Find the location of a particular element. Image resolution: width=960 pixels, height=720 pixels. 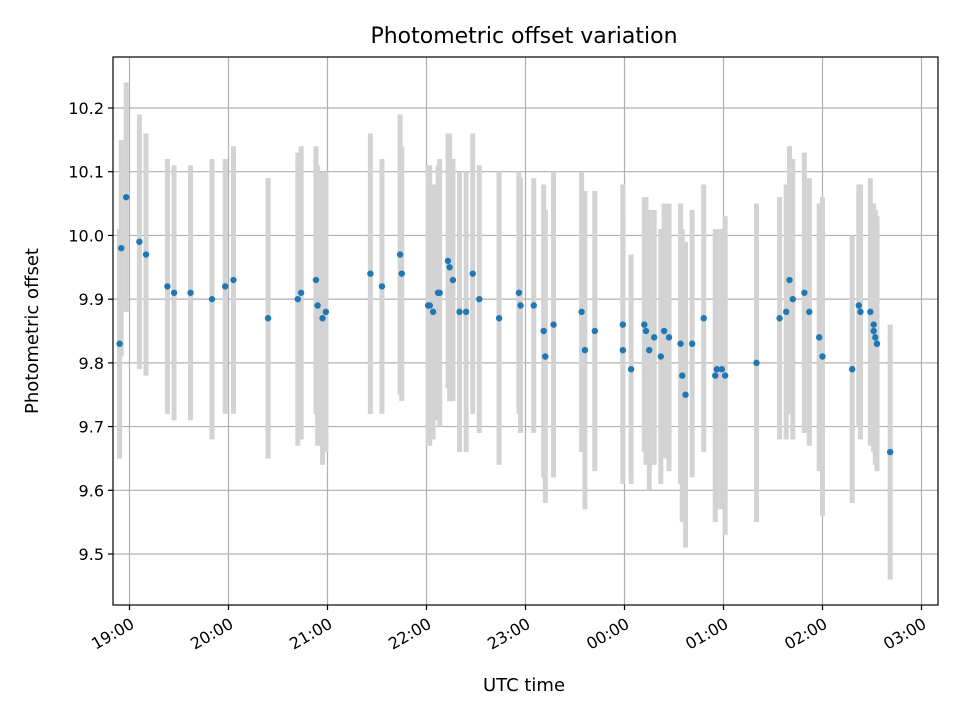

y-tick-label: 10.2 is located at coordinates (86, 108).